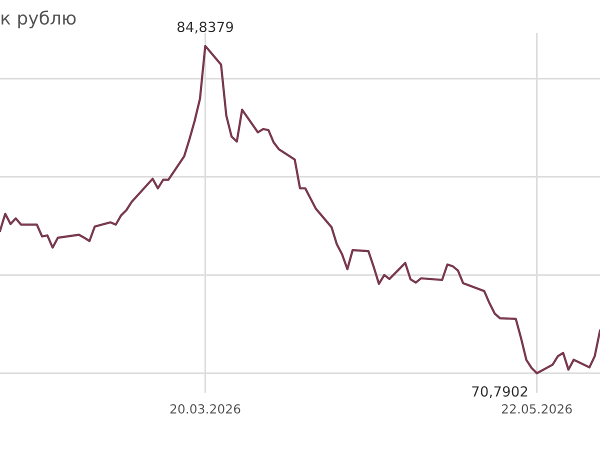 This screenshot has width=600, height=450. Describe the element at coordinates (205, 28) in the screenshot. I see `annotation: 84,8379` at that location.